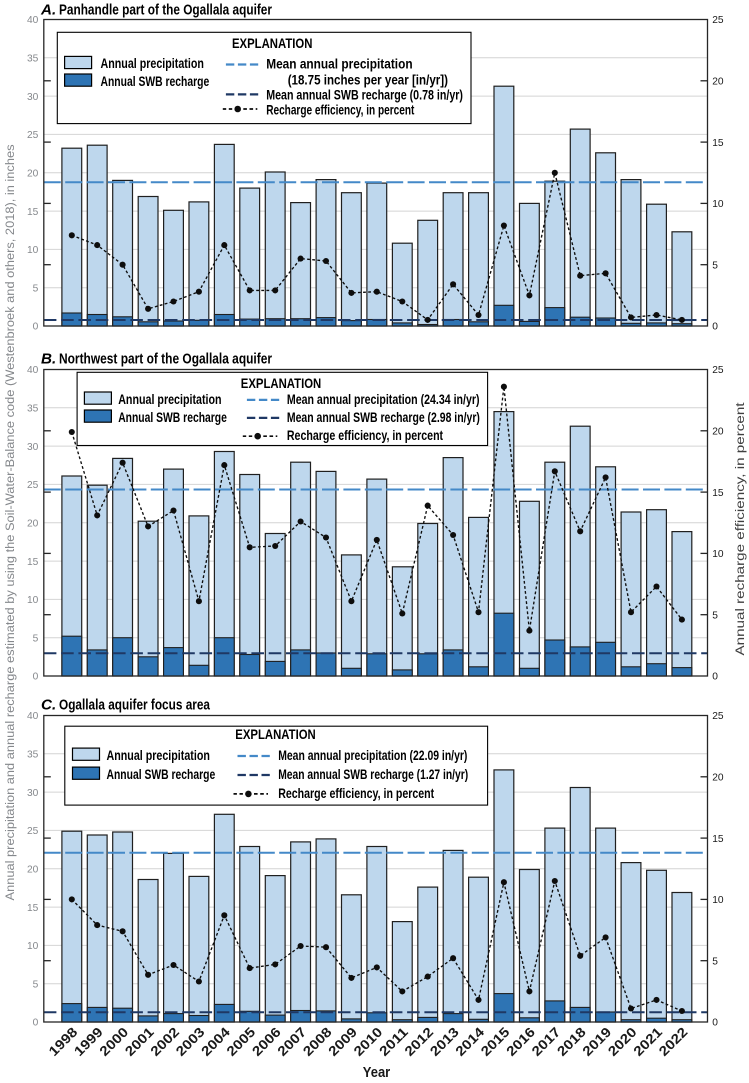 The image size is (749, 1083). I want to click on svg-text:(18.75 inches per year [in/yr]: (18.75 inches per year [in/yr]), so click(368, 79).